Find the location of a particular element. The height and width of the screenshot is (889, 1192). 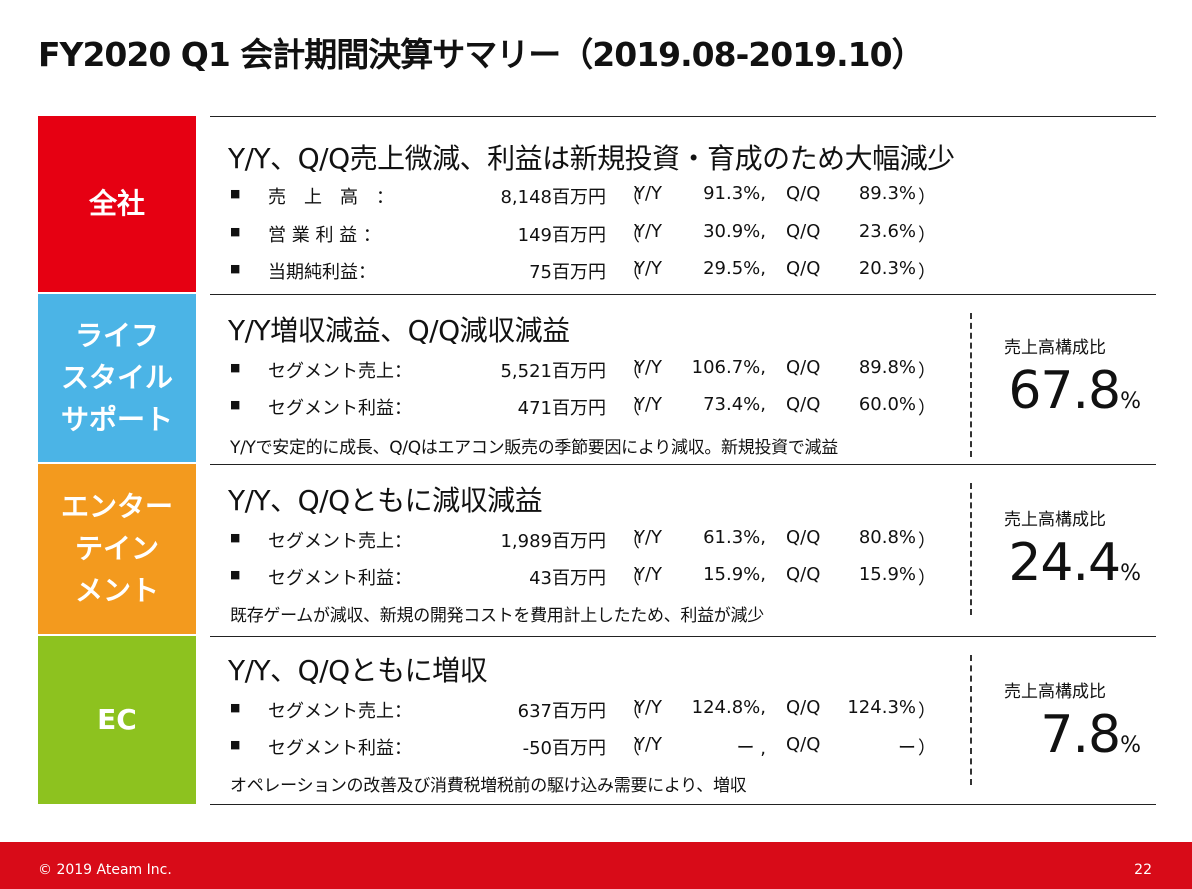

section-label-ec: EC is located at coordinates (117, 720).